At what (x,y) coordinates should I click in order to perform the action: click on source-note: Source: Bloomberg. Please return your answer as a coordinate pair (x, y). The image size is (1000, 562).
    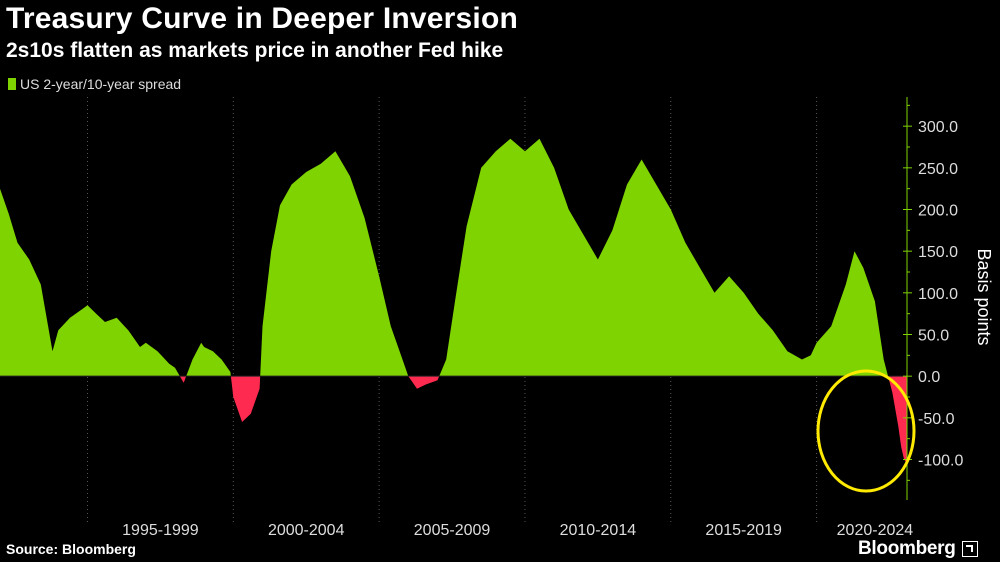
    Looking at the image, I should click on (71, 549).